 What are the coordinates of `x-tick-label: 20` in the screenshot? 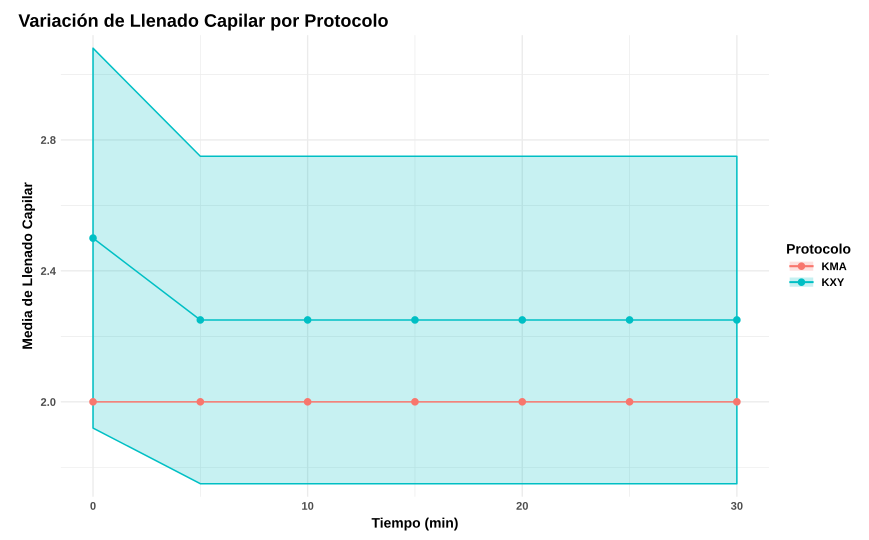 It's located at (522, 506).